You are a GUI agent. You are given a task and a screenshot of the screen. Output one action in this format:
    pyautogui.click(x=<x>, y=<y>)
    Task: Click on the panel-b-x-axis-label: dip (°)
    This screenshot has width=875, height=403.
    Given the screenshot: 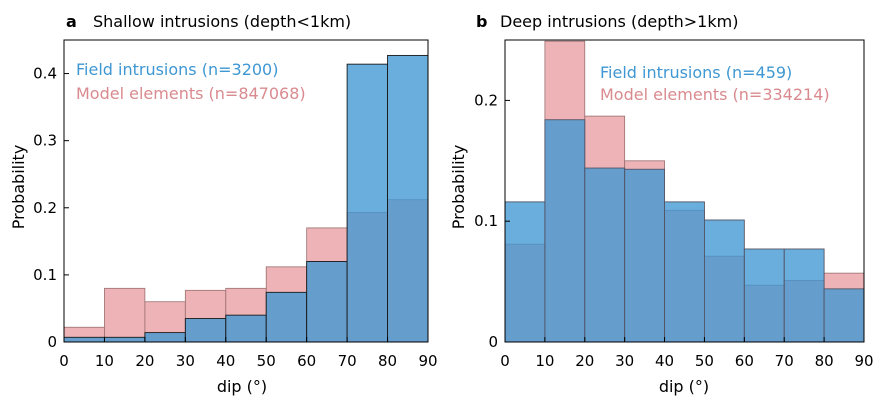 What is the action you would take?
    pyautogui.click(x=684, y=386)
    